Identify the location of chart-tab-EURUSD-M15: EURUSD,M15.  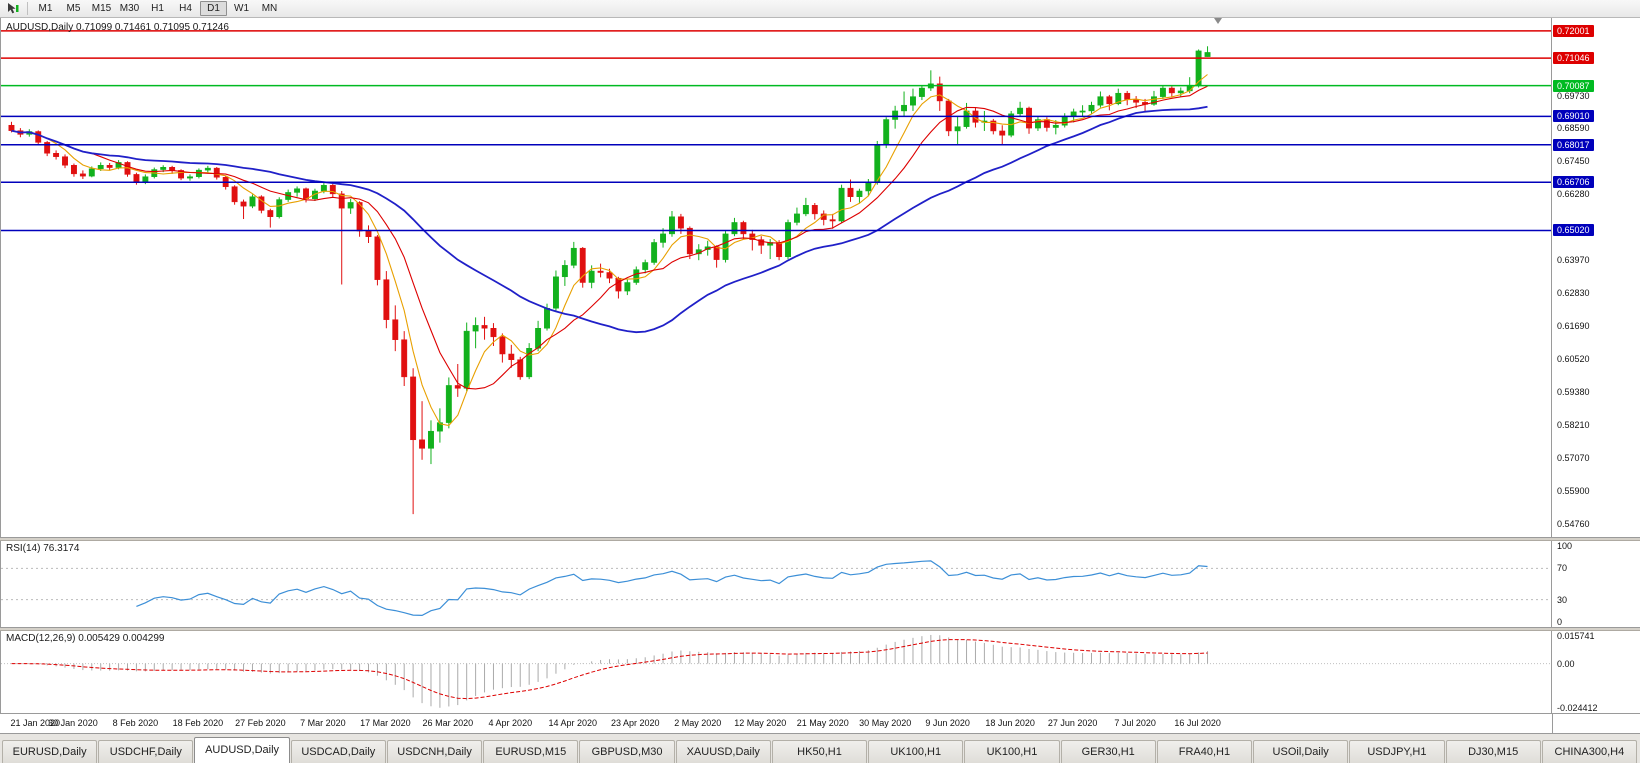
(531, 751).